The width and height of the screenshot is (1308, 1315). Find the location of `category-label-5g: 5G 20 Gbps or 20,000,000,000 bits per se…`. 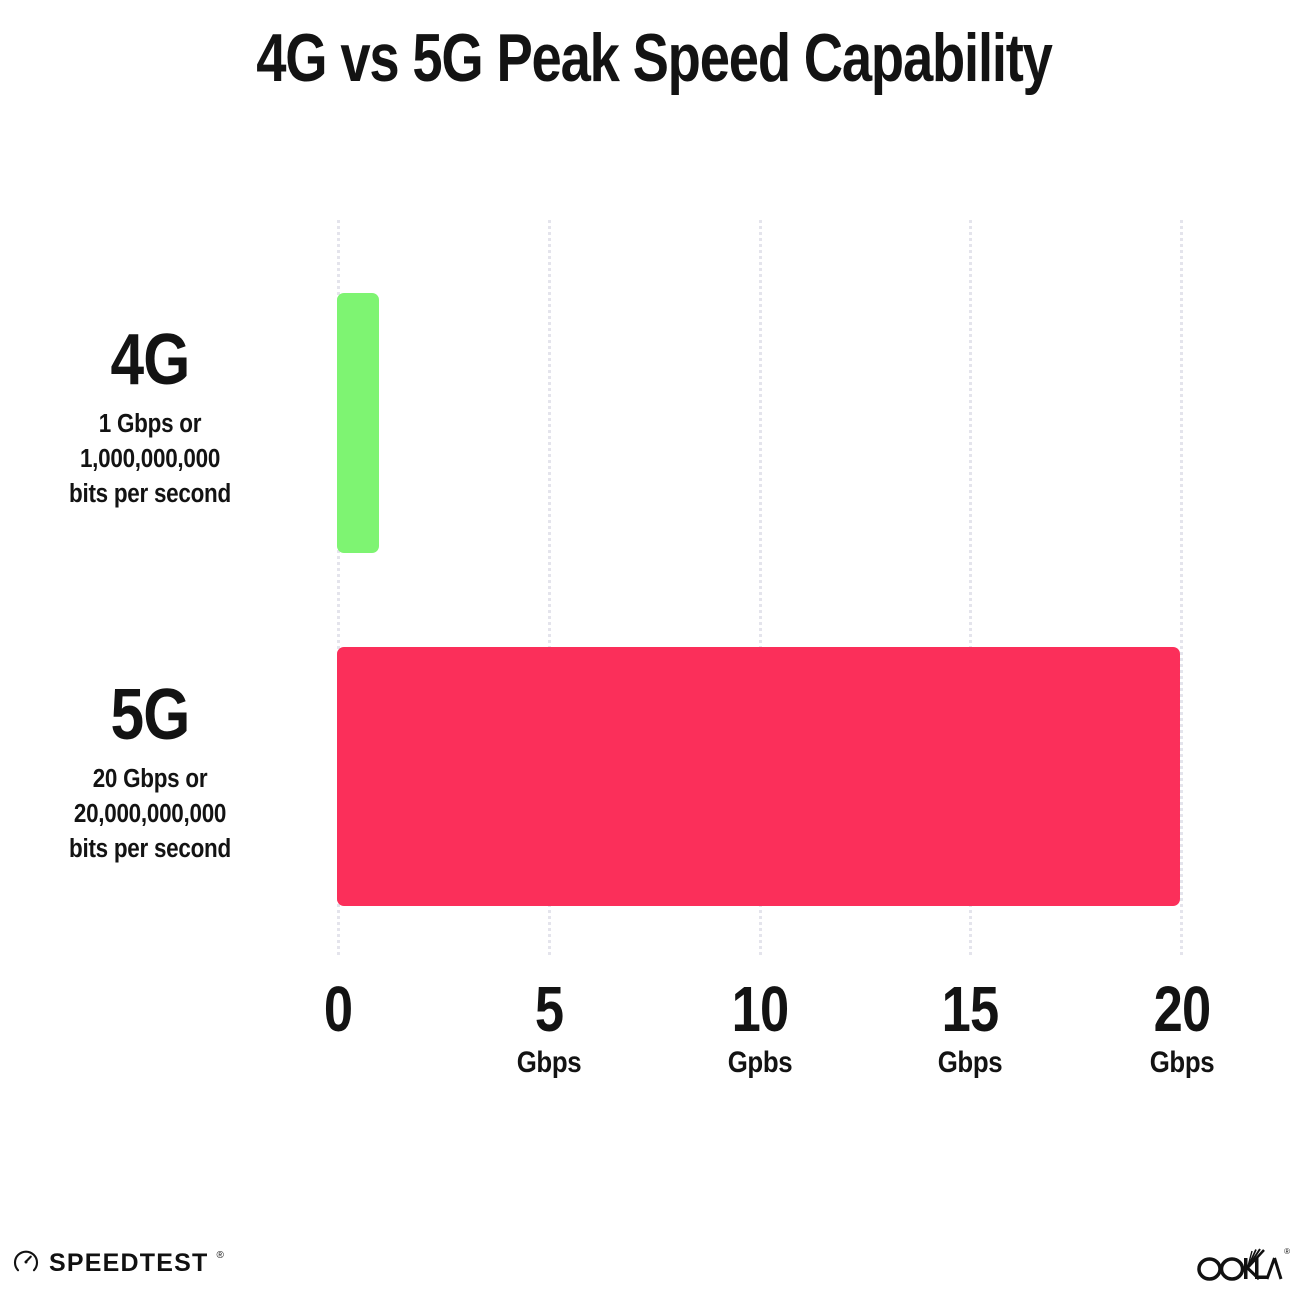

category-label-5g: 5G 20 Gbps or 20,000,000,000 bits per se… is located at coordinates (150, 772).